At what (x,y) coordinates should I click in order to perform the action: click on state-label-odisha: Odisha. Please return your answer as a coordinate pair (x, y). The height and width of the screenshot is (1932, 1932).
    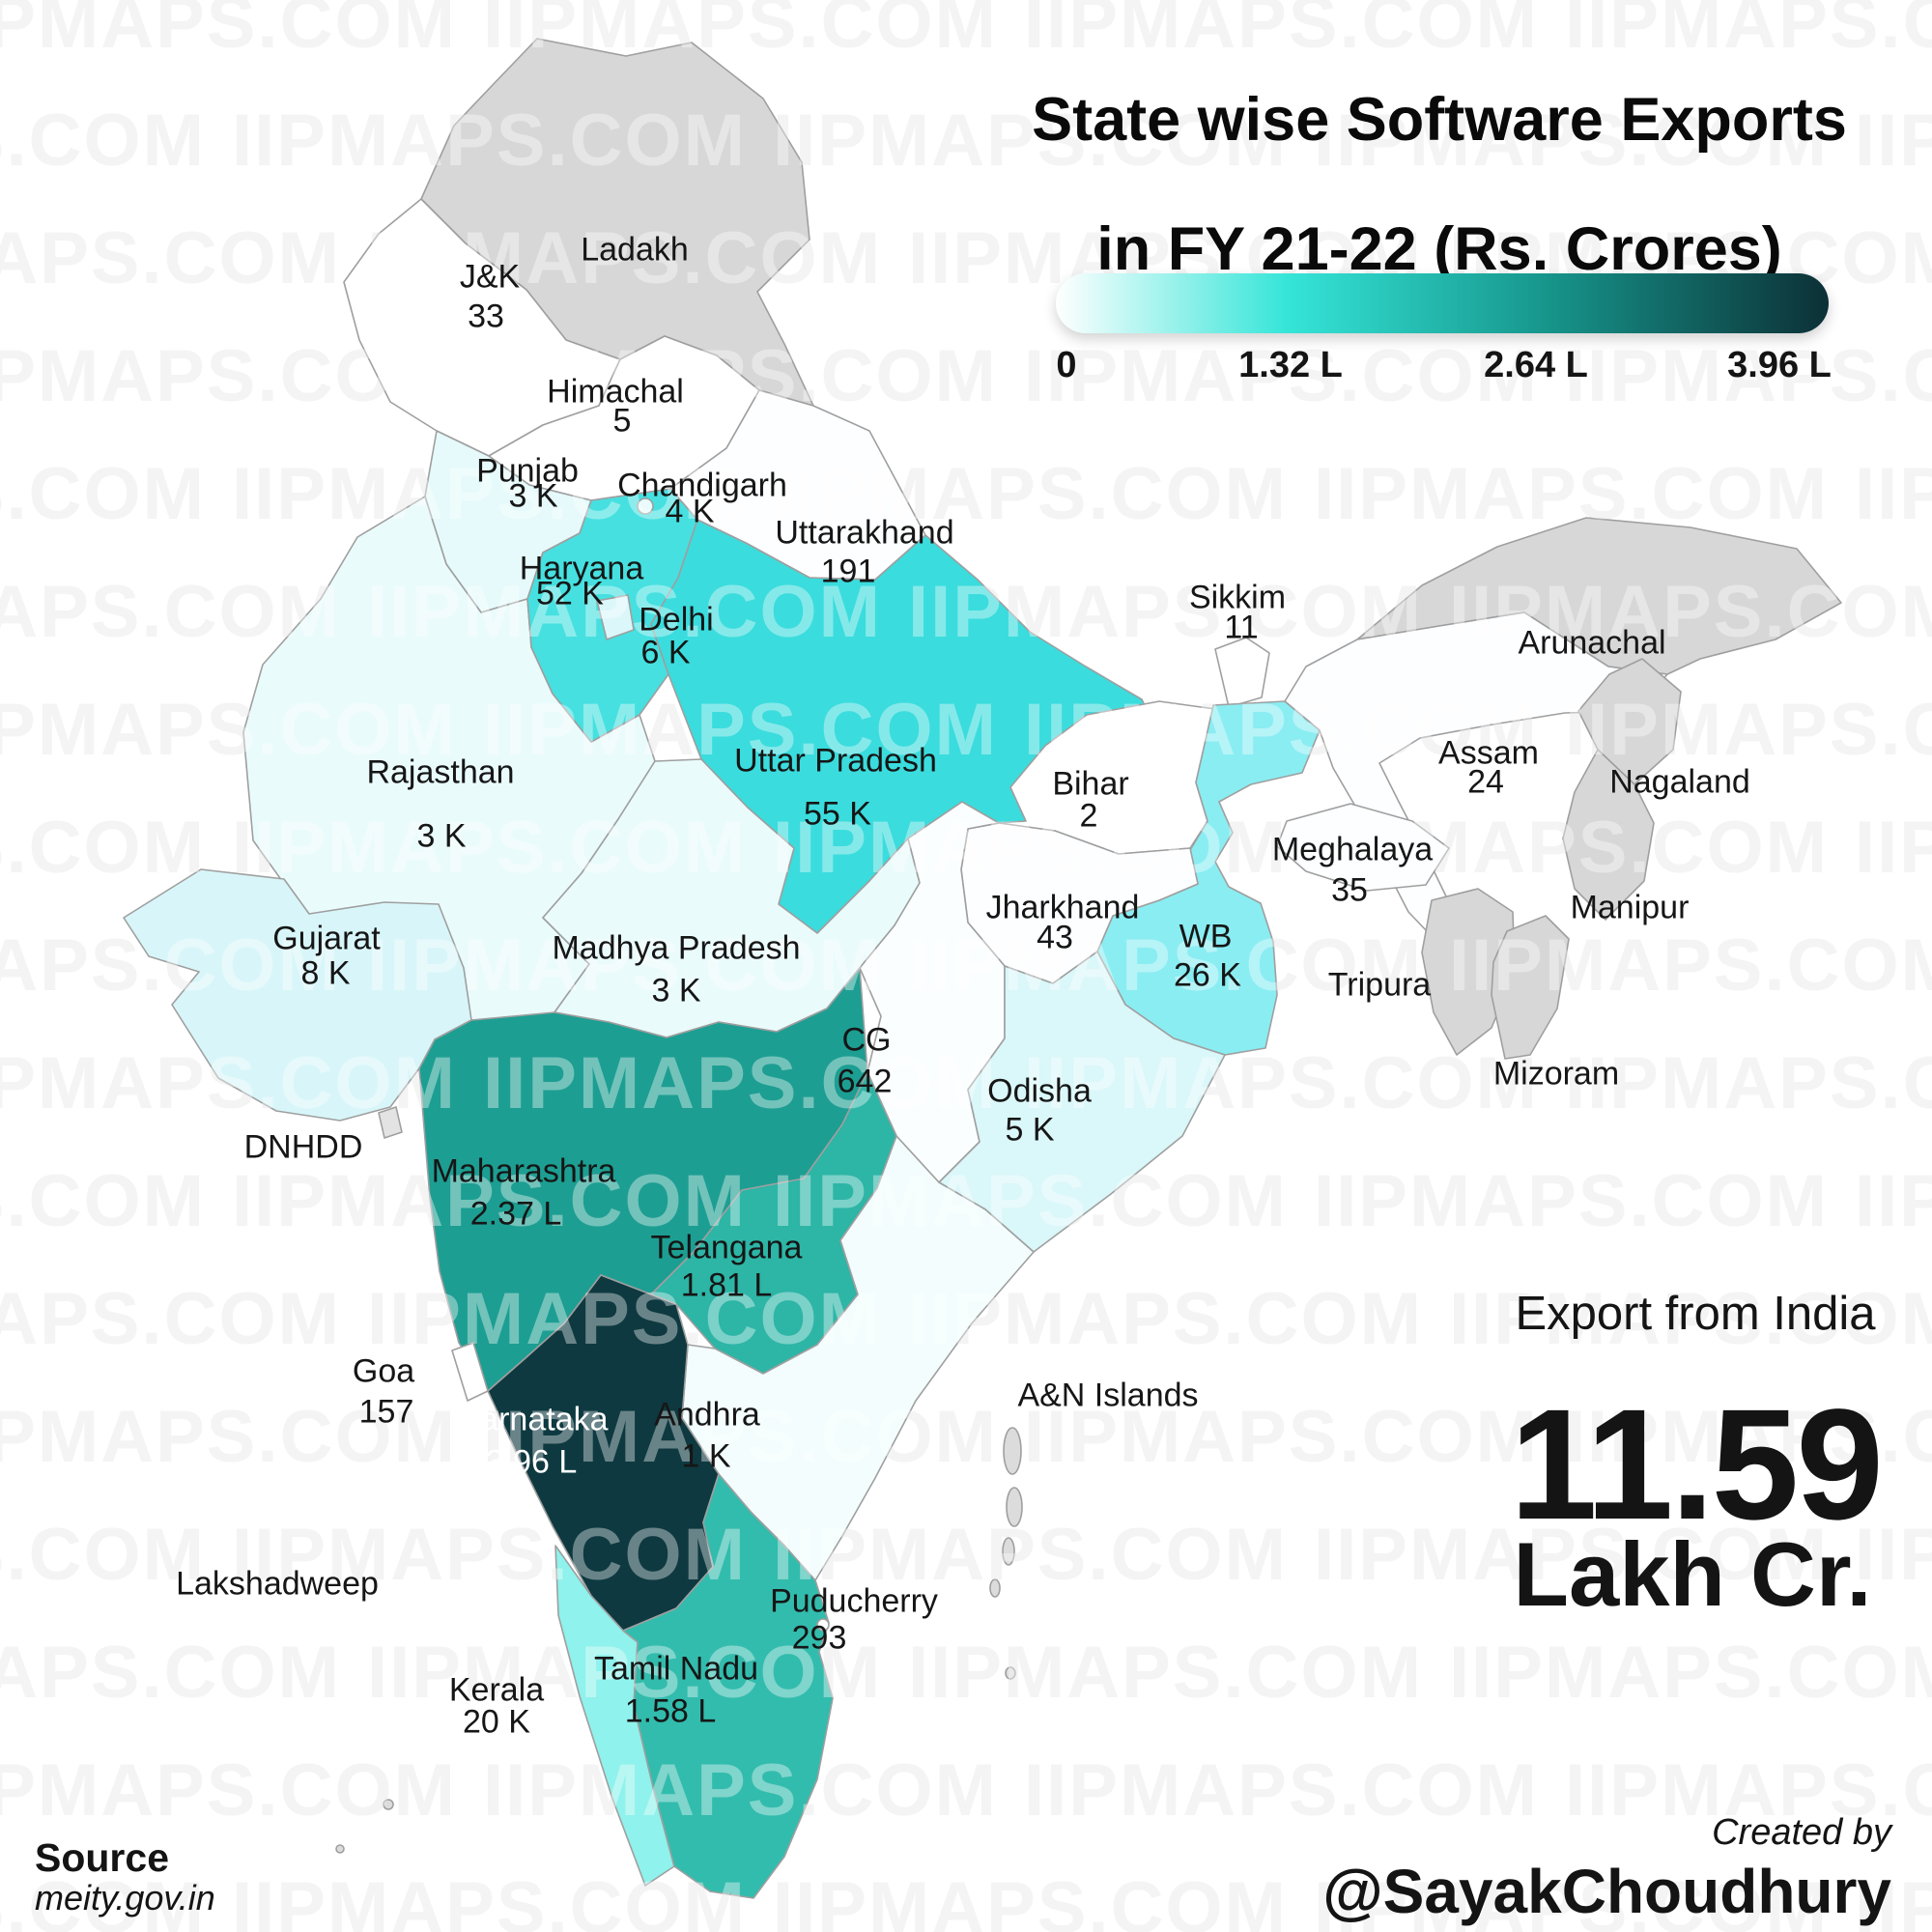
    Looking at the image, I should click on (1039, 1091).